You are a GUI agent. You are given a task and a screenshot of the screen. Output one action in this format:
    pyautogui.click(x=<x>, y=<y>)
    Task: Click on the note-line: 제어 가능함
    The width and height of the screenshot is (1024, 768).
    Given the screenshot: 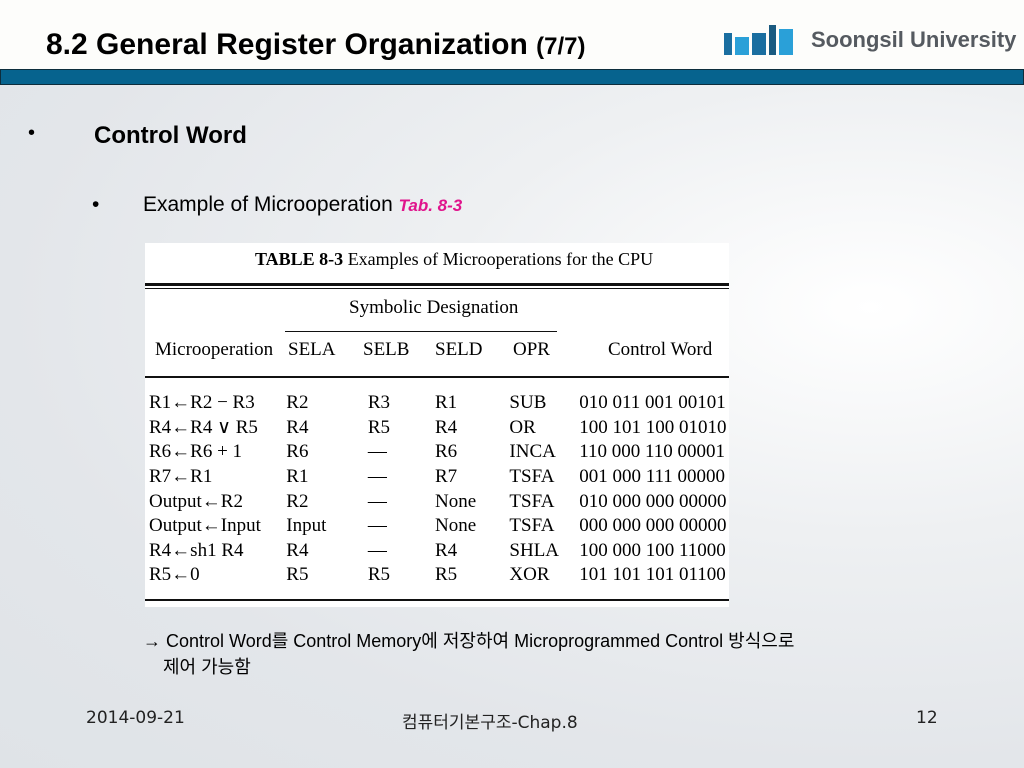 What is the action you would take?
    pyautogui.click(x=207, y=667)
    